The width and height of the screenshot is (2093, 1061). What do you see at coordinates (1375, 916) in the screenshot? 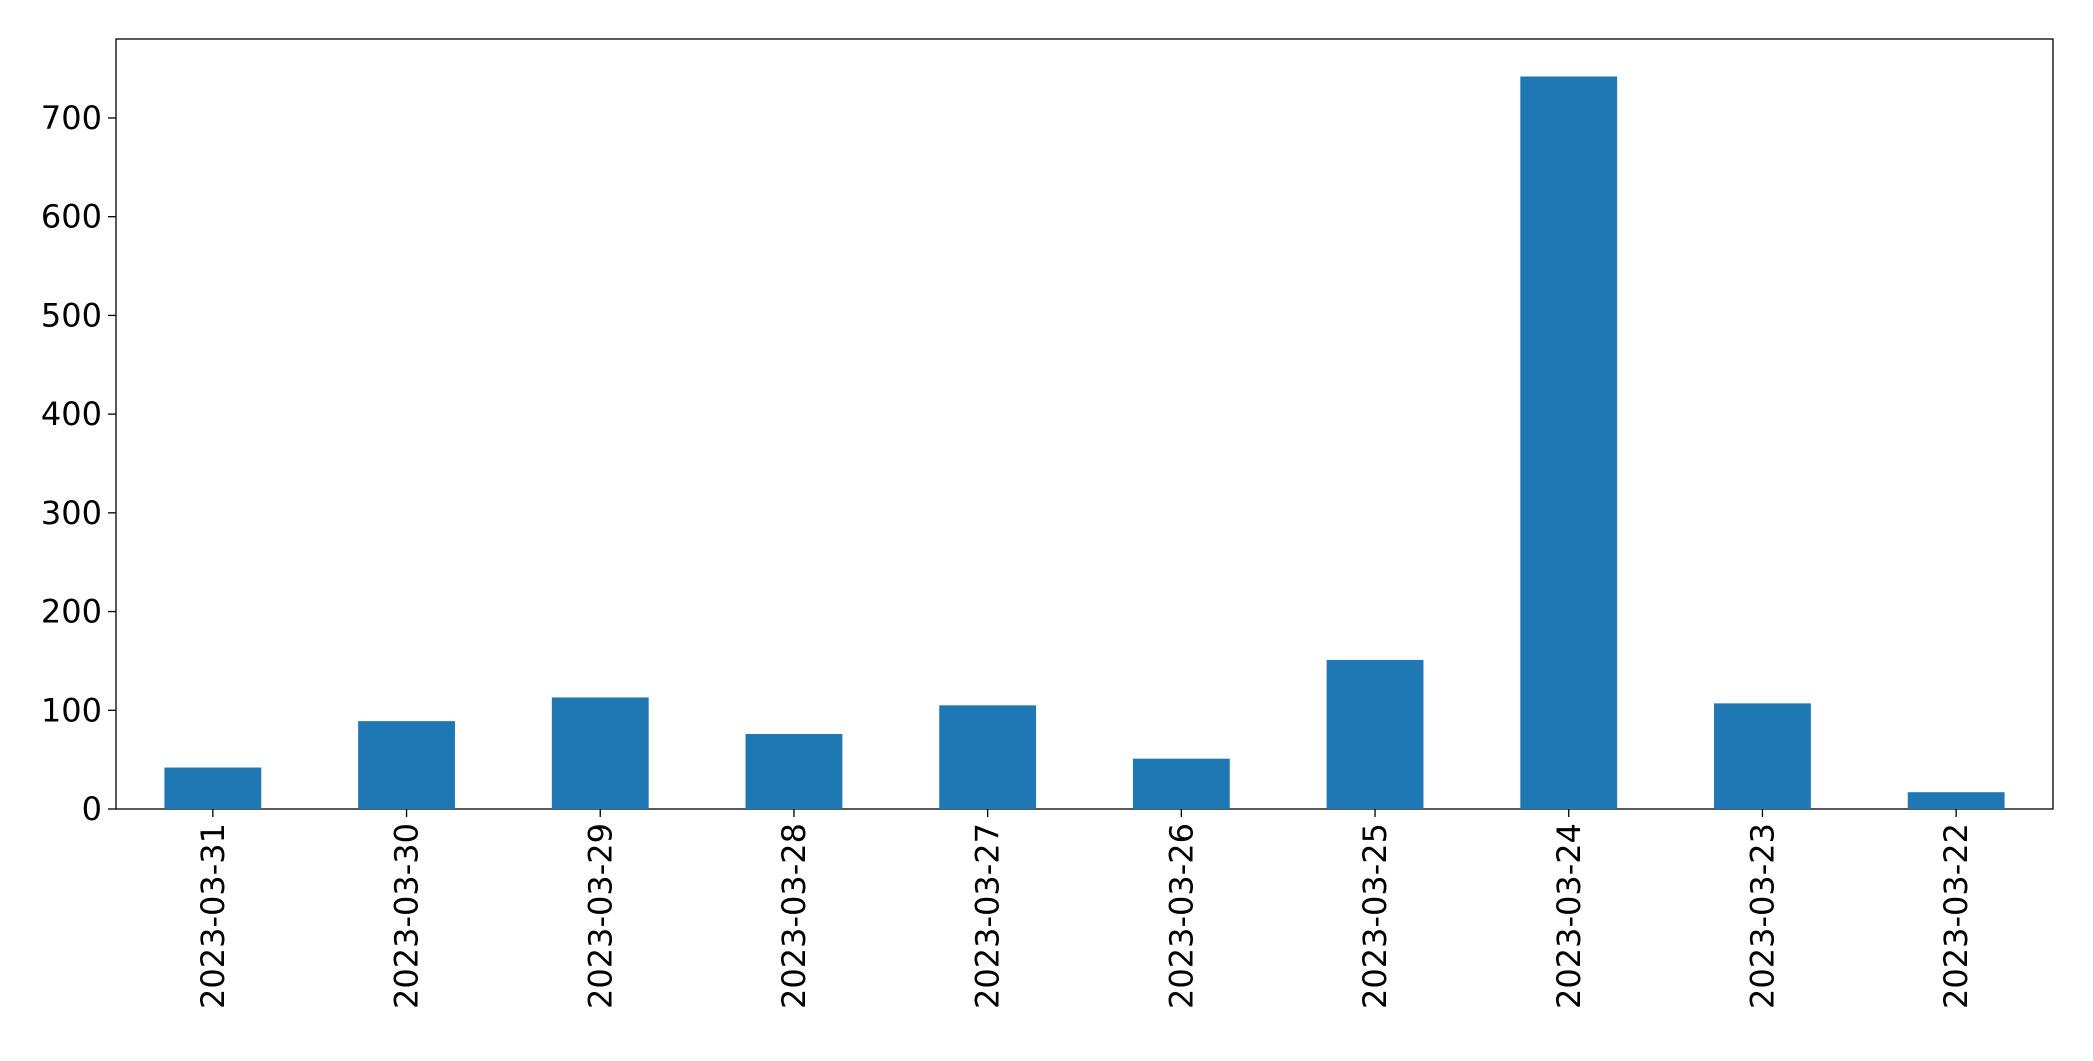
I see `x-tick-label: 2023-03-25` at bounding box center [1375, 916].